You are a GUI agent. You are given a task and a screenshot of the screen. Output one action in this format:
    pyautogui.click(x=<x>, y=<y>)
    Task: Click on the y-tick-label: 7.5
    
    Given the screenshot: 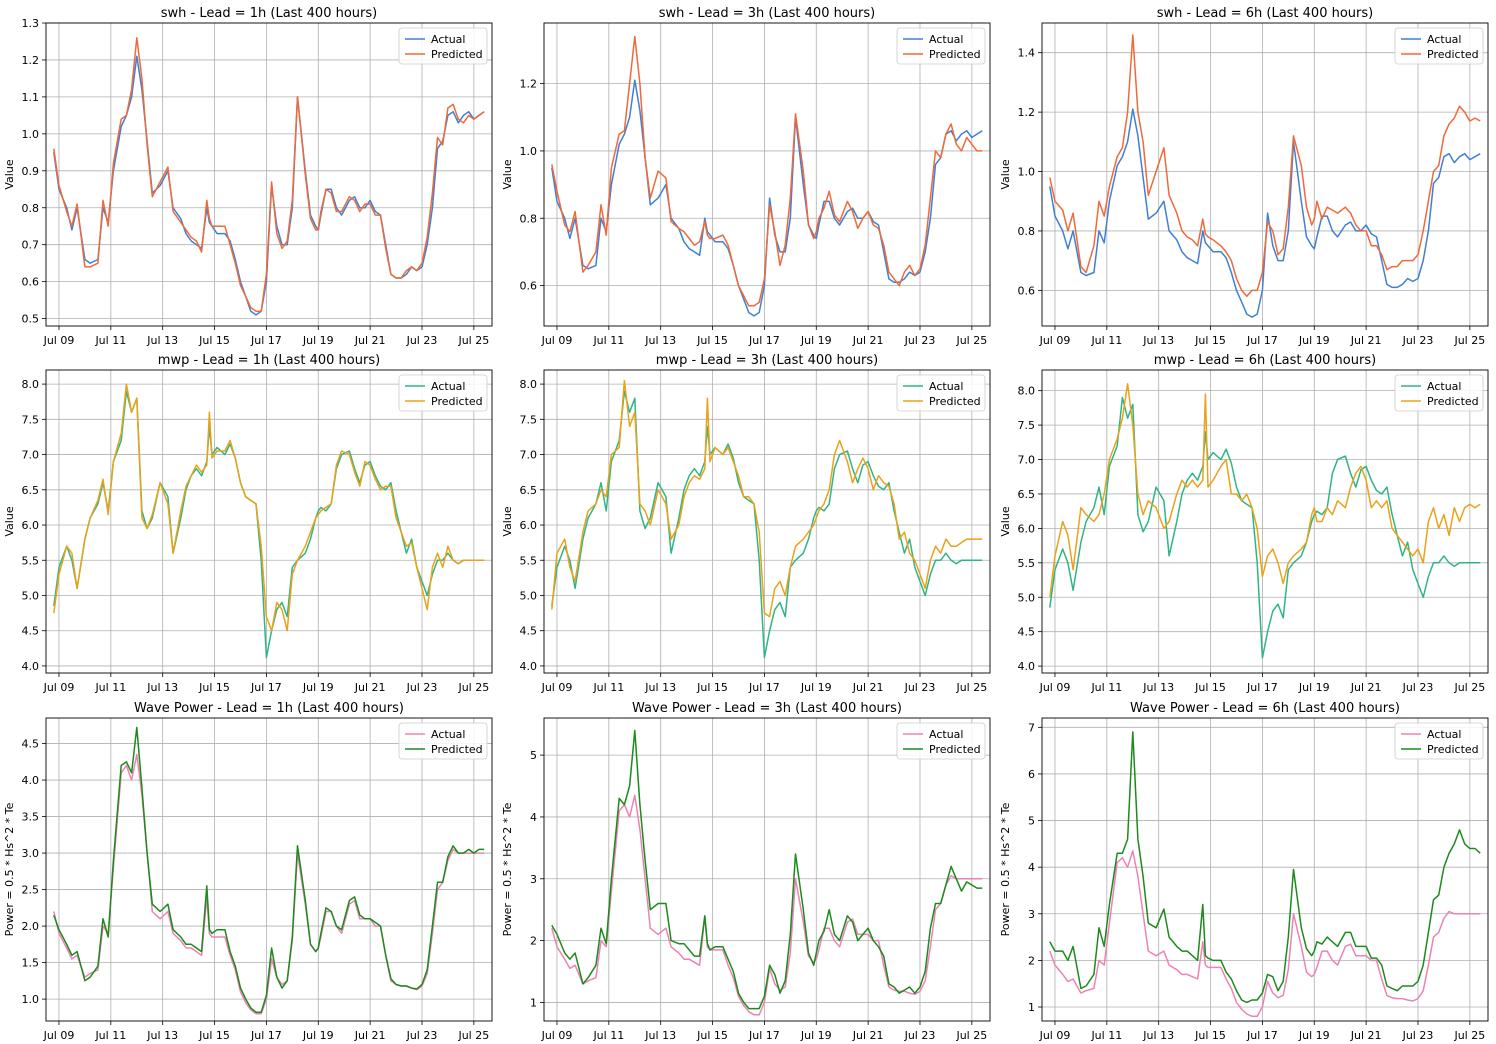 What is the action you would take?
    pyautogui.click(x=1027, y=425)
    